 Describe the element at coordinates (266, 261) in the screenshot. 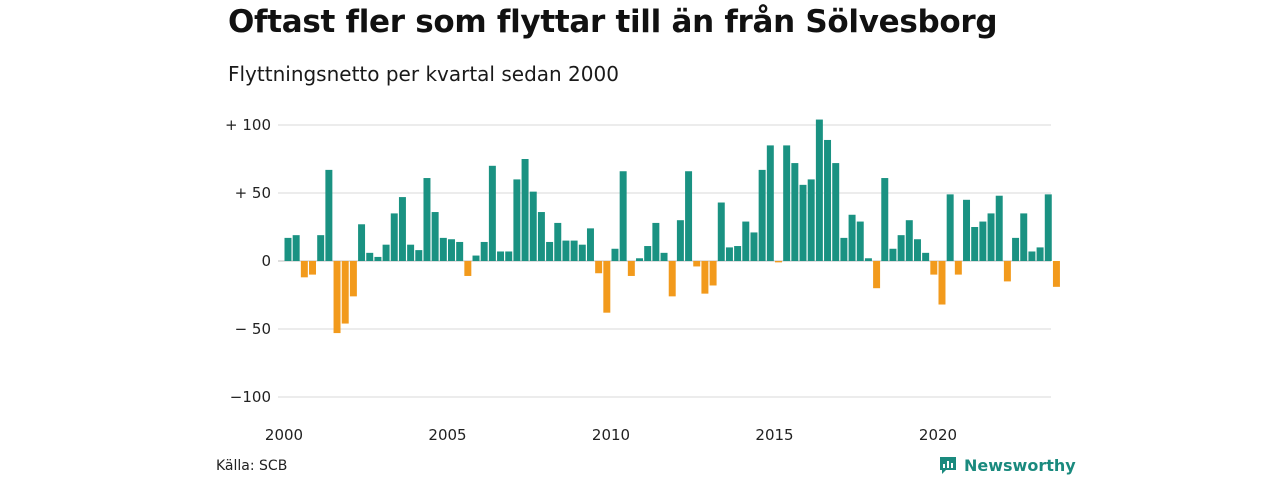

I see `y-tick-label: 0` at that location.